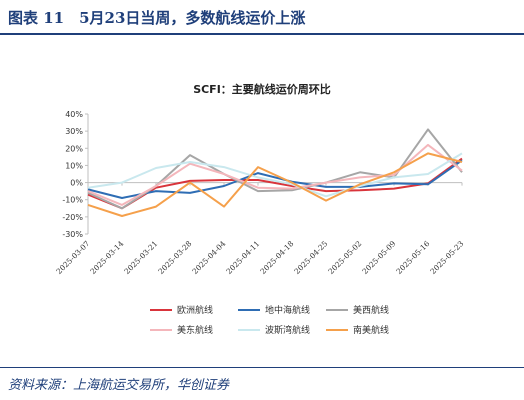 This screenshot has width=524, height=400. What do you see at coordinates (288, 311) in the screenshot?
I see `legend-label: 地中海航线` at bounding box center [288, 311].